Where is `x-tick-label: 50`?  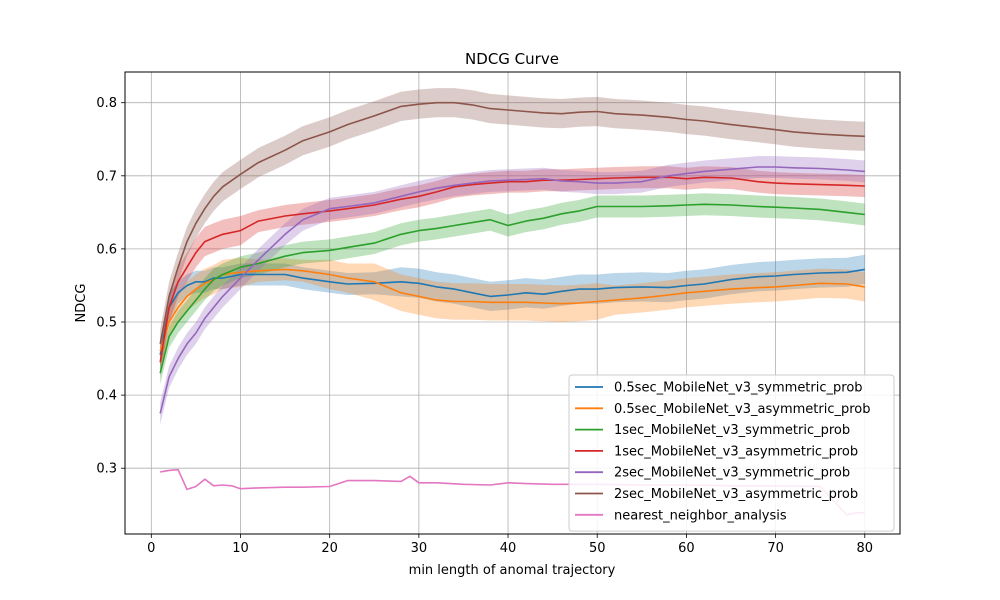
x-tick-label: 50 is located at coordinates (597, 548).